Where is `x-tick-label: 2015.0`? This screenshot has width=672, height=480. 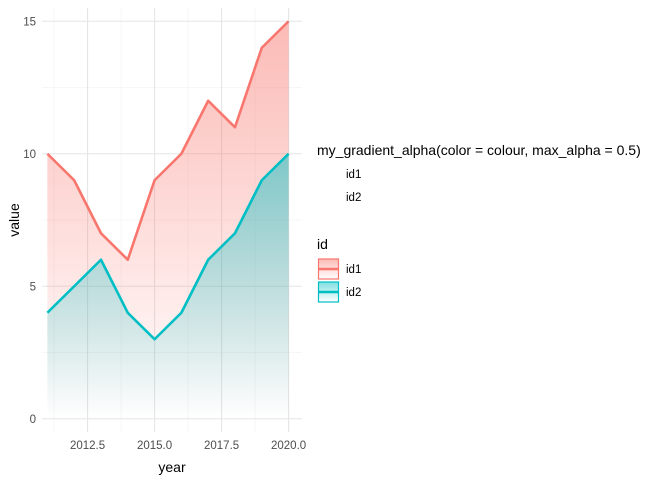
x-tick-label: 2015.0 is located at coordinates (154, 446).